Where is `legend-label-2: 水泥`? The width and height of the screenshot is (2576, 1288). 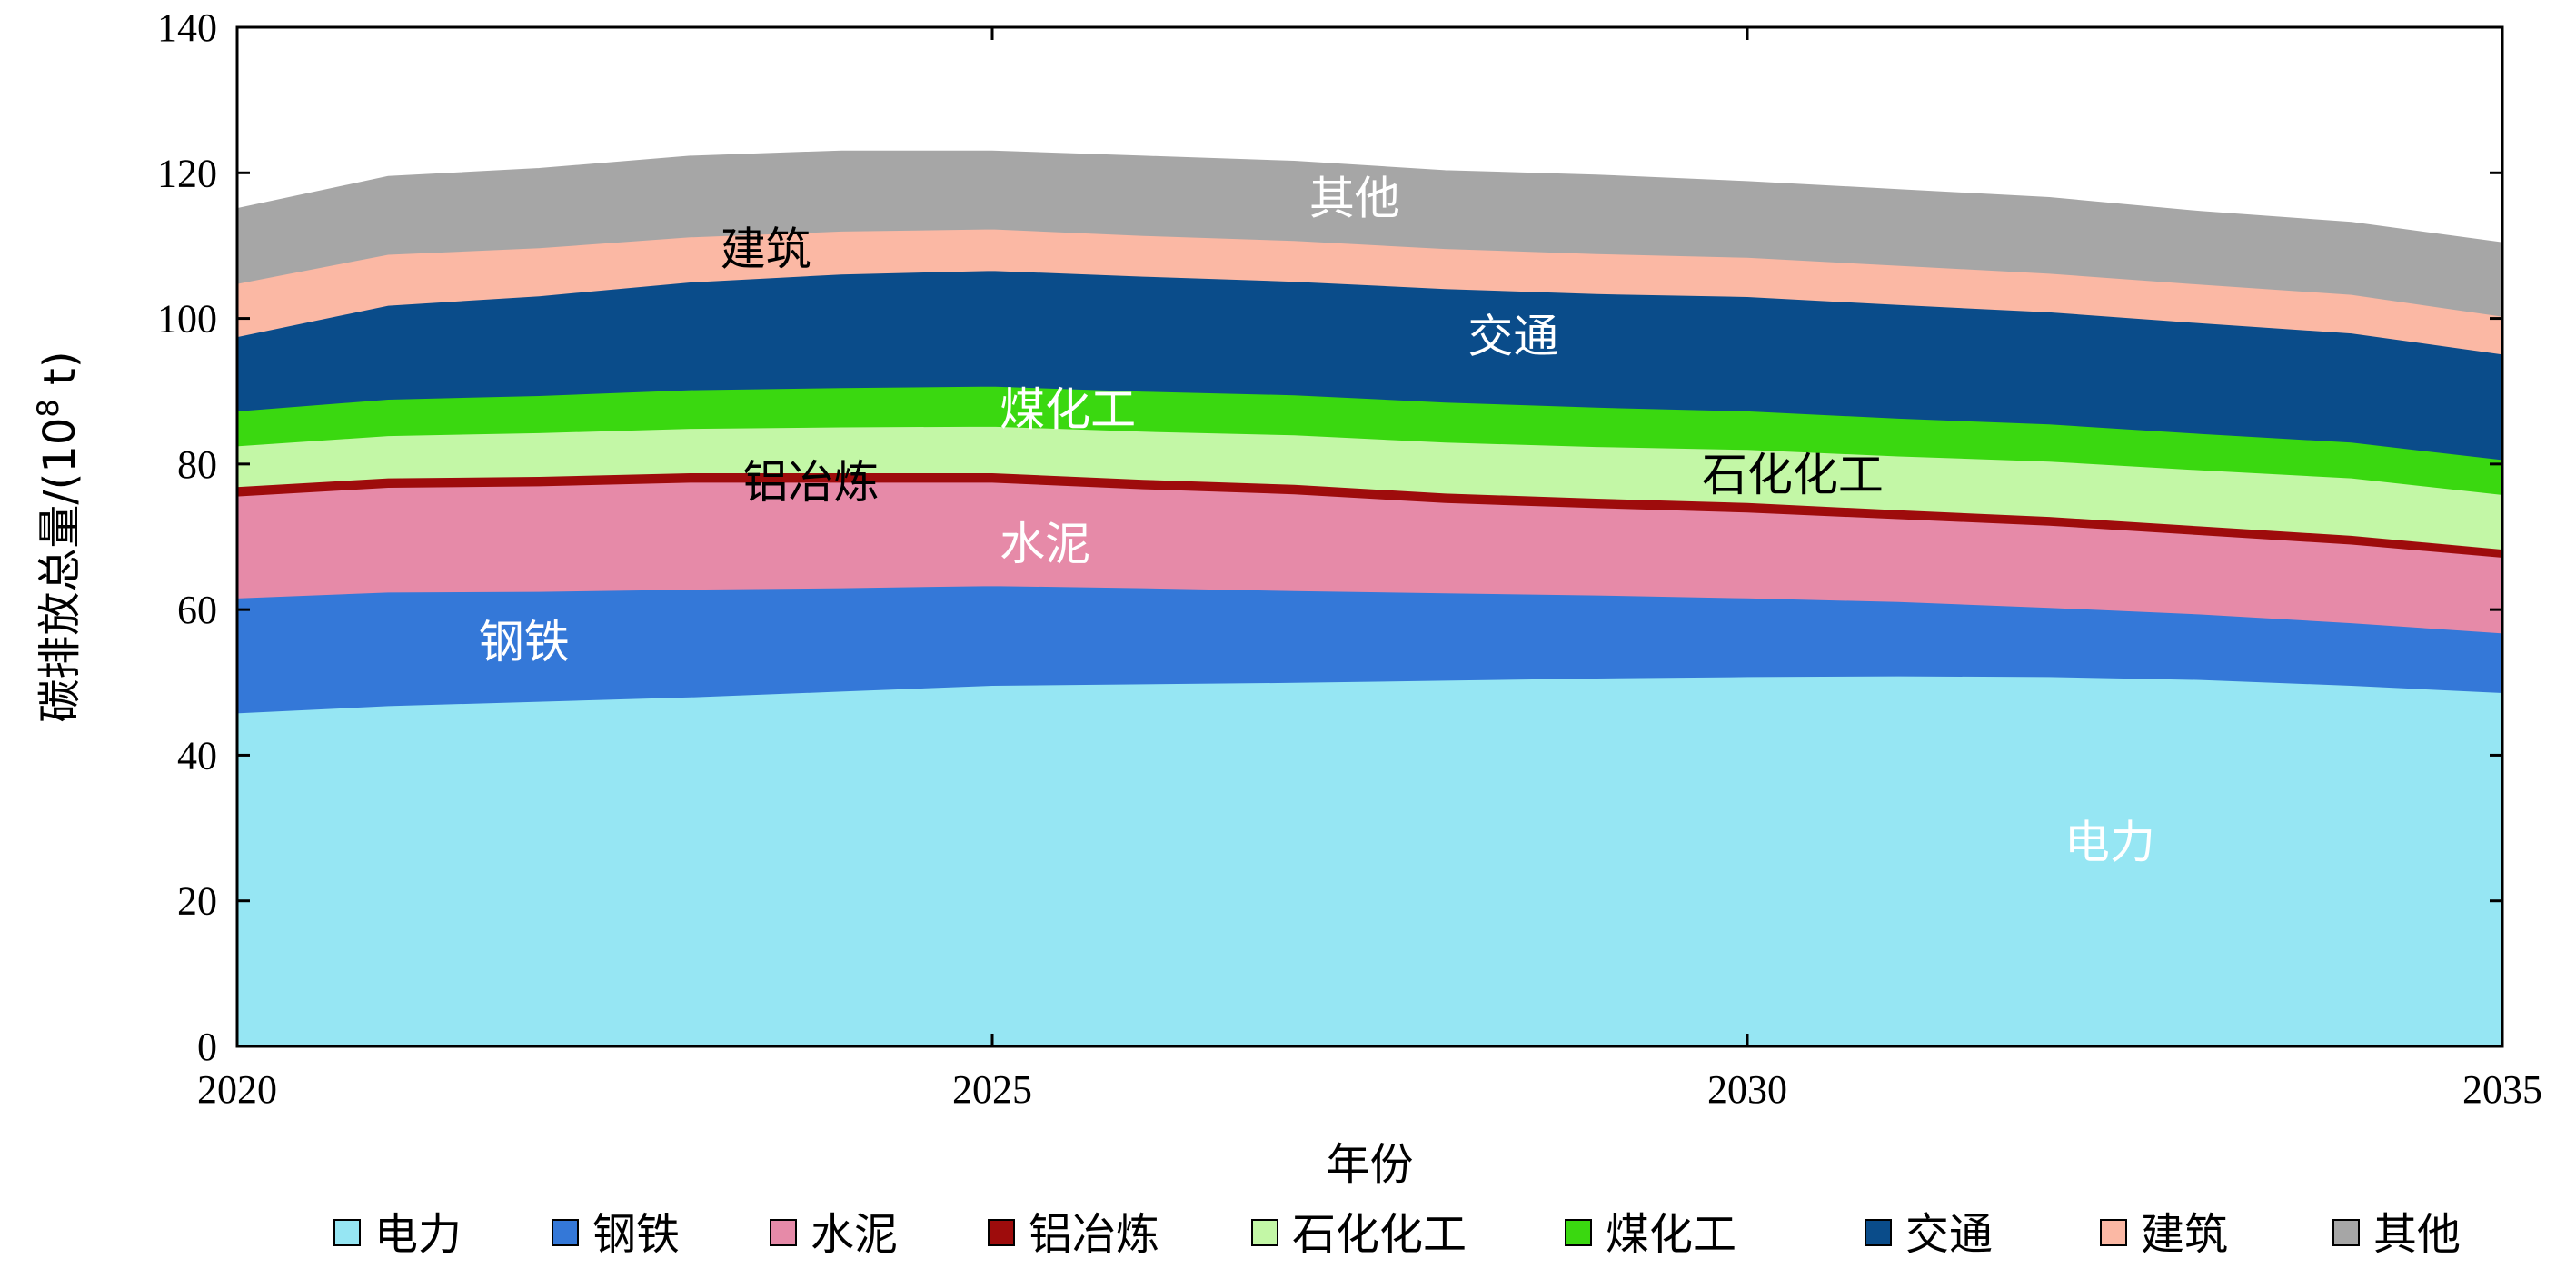
legend-label-2: 水泥 is located at coordinates (855, 1234).